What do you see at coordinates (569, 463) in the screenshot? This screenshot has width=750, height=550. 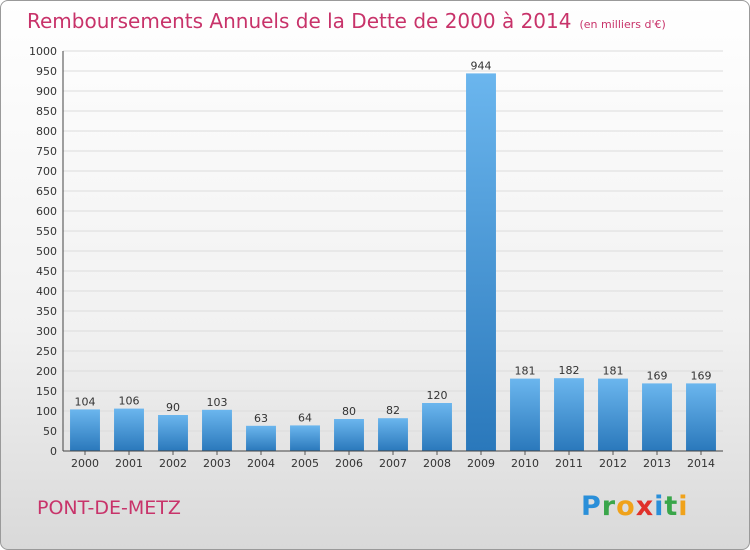 I see `x-tick-label: 2011` at bounding box center [569, 463].